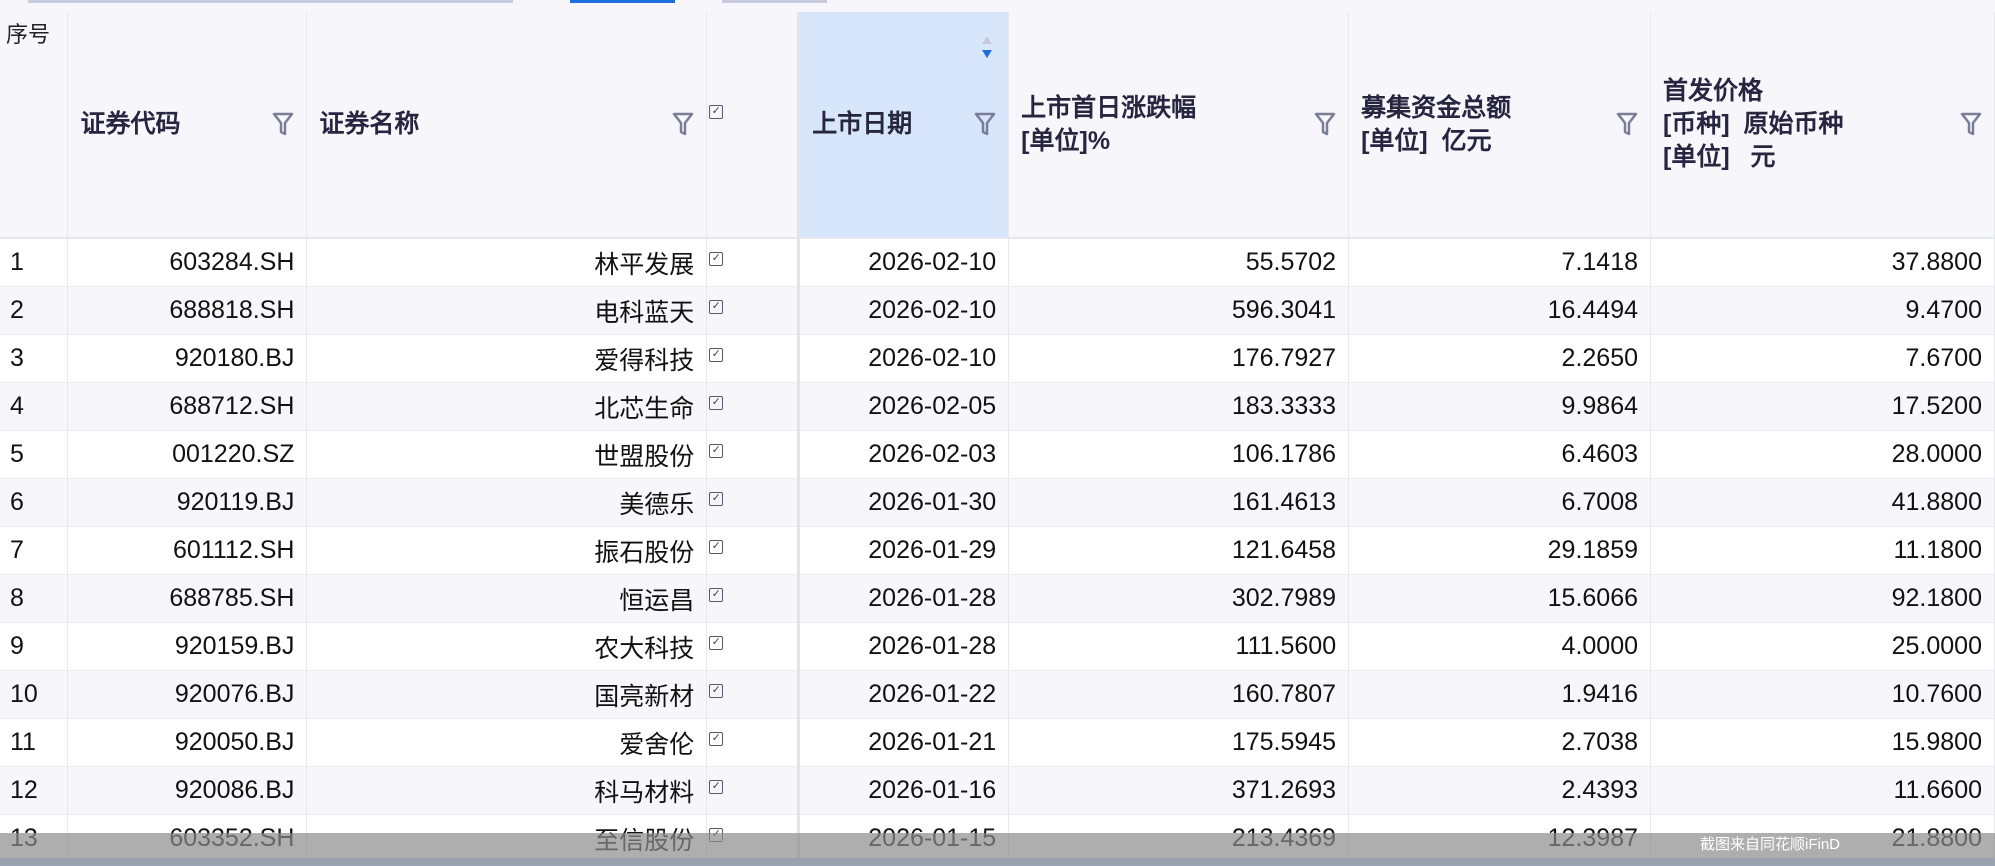  I want to click on cell-raised-funds: 2.2650, so click(1500, 358).